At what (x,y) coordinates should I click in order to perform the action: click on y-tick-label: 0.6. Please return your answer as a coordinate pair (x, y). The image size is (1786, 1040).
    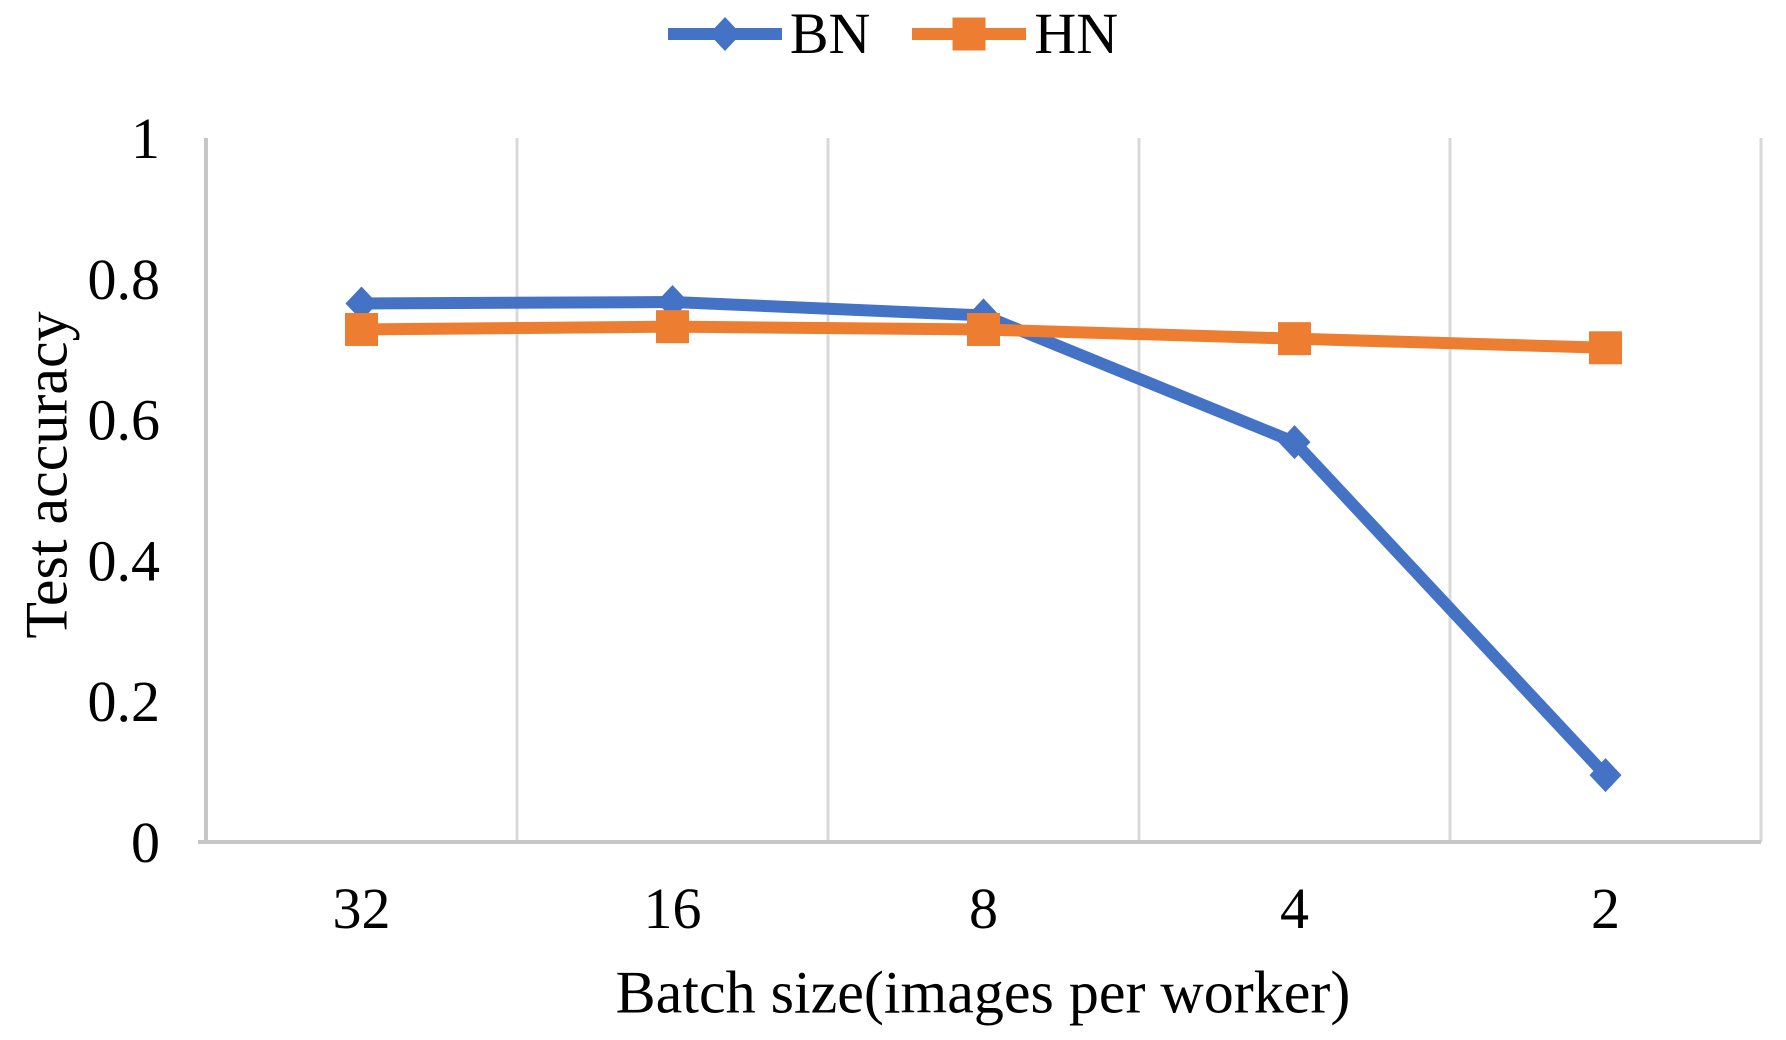
    Looking at the image, I should click on (124, 420).